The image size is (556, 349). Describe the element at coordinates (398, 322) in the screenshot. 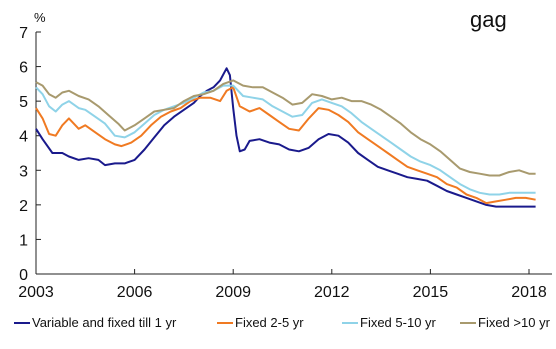

I see `legend-label: Fixed 5-10 yr` at that location.